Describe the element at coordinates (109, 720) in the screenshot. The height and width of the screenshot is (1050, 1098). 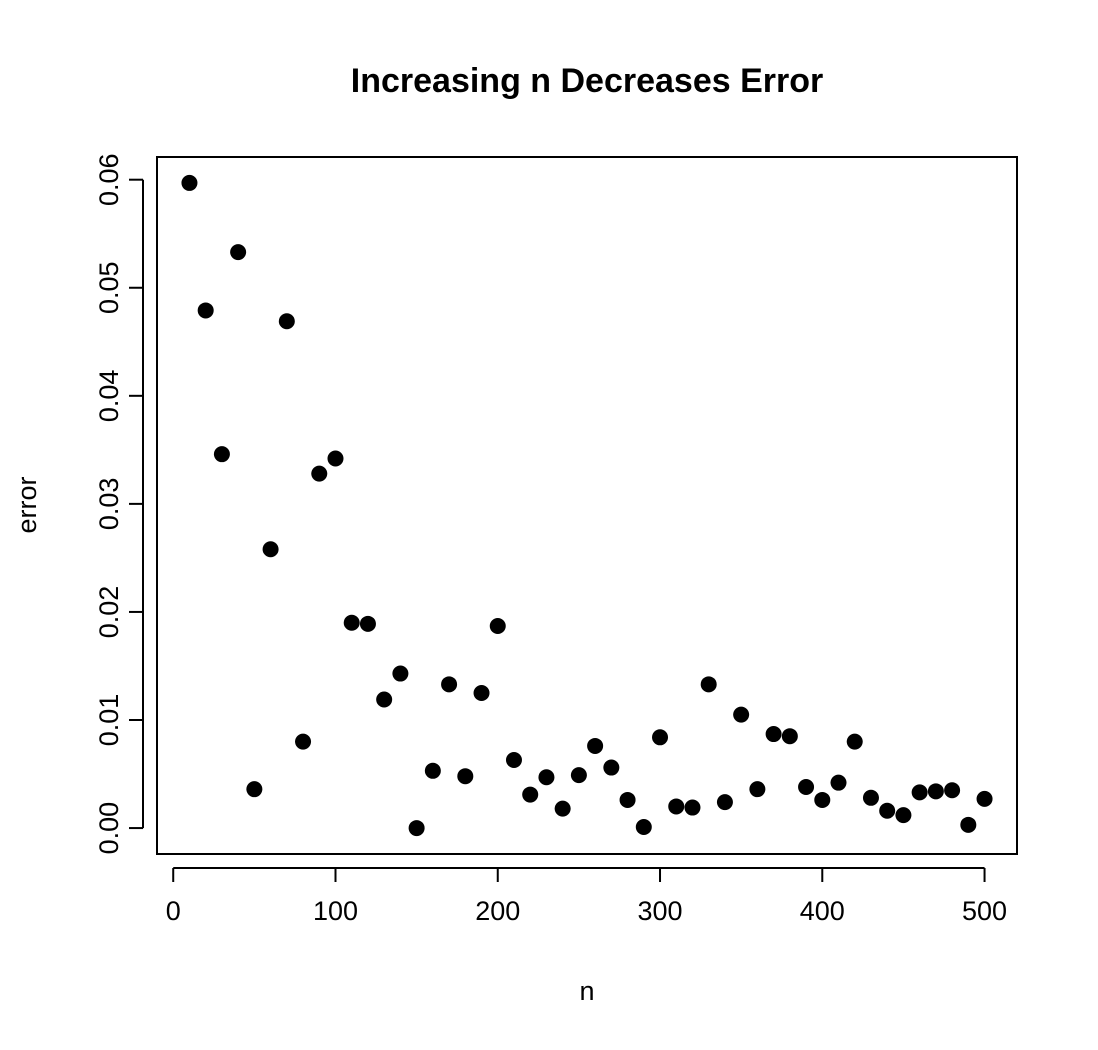
I see `y-tick-label: 0.01` at that location.